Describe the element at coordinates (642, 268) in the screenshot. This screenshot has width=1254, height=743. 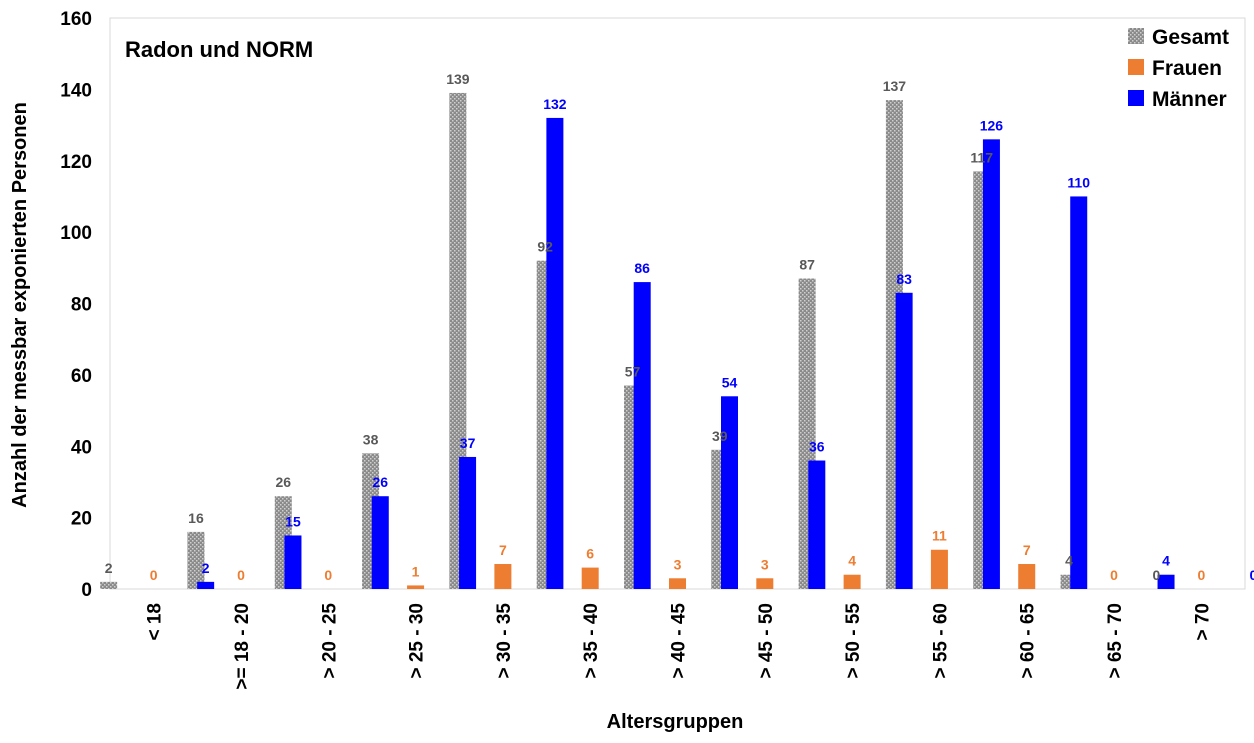
I see `data-label-maenner: 86` at that location.